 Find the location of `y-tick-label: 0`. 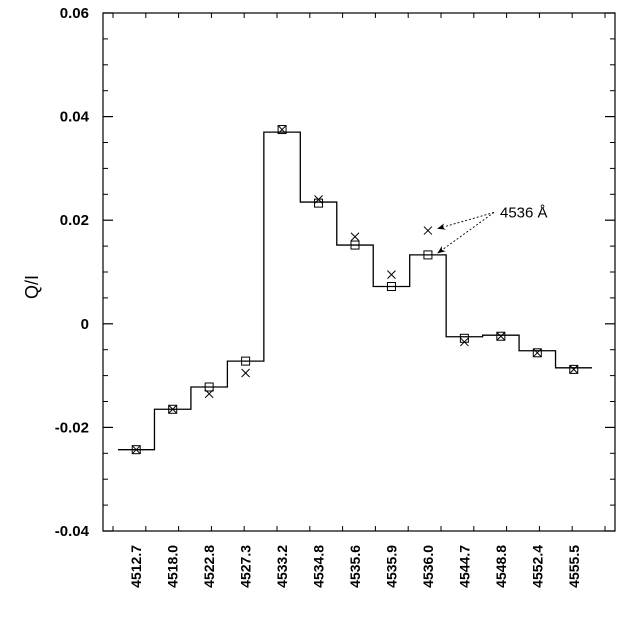

y-tick-label: 0 is located at coordinates (85, 324).